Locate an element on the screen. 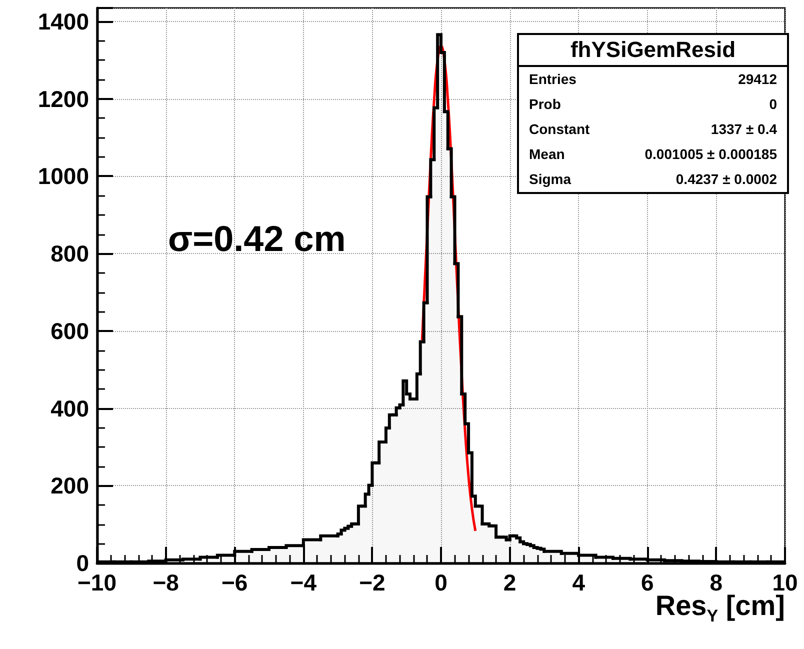 The image size is (804, 649). y-tick-label: 400 is located at coordinates (69, 408).